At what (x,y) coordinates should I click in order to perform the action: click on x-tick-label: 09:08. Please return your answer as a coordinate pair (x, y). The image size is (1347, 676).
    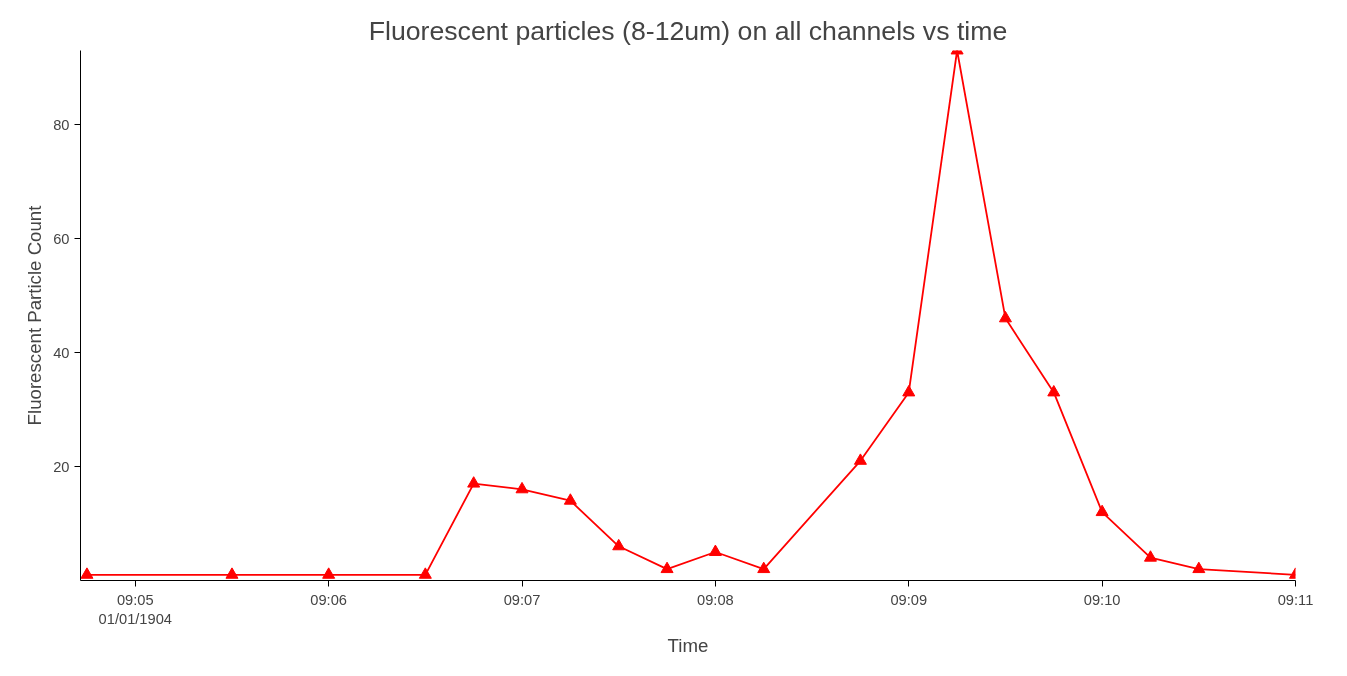
    Looking at the image, I should click on (715, 599).